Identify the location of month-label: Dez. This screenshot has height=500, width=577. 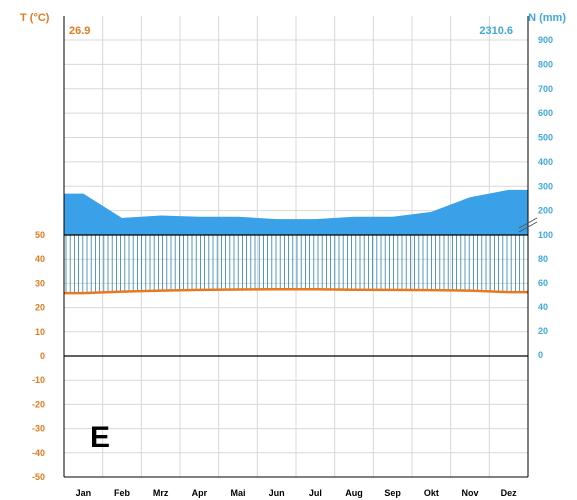
(509, 493).